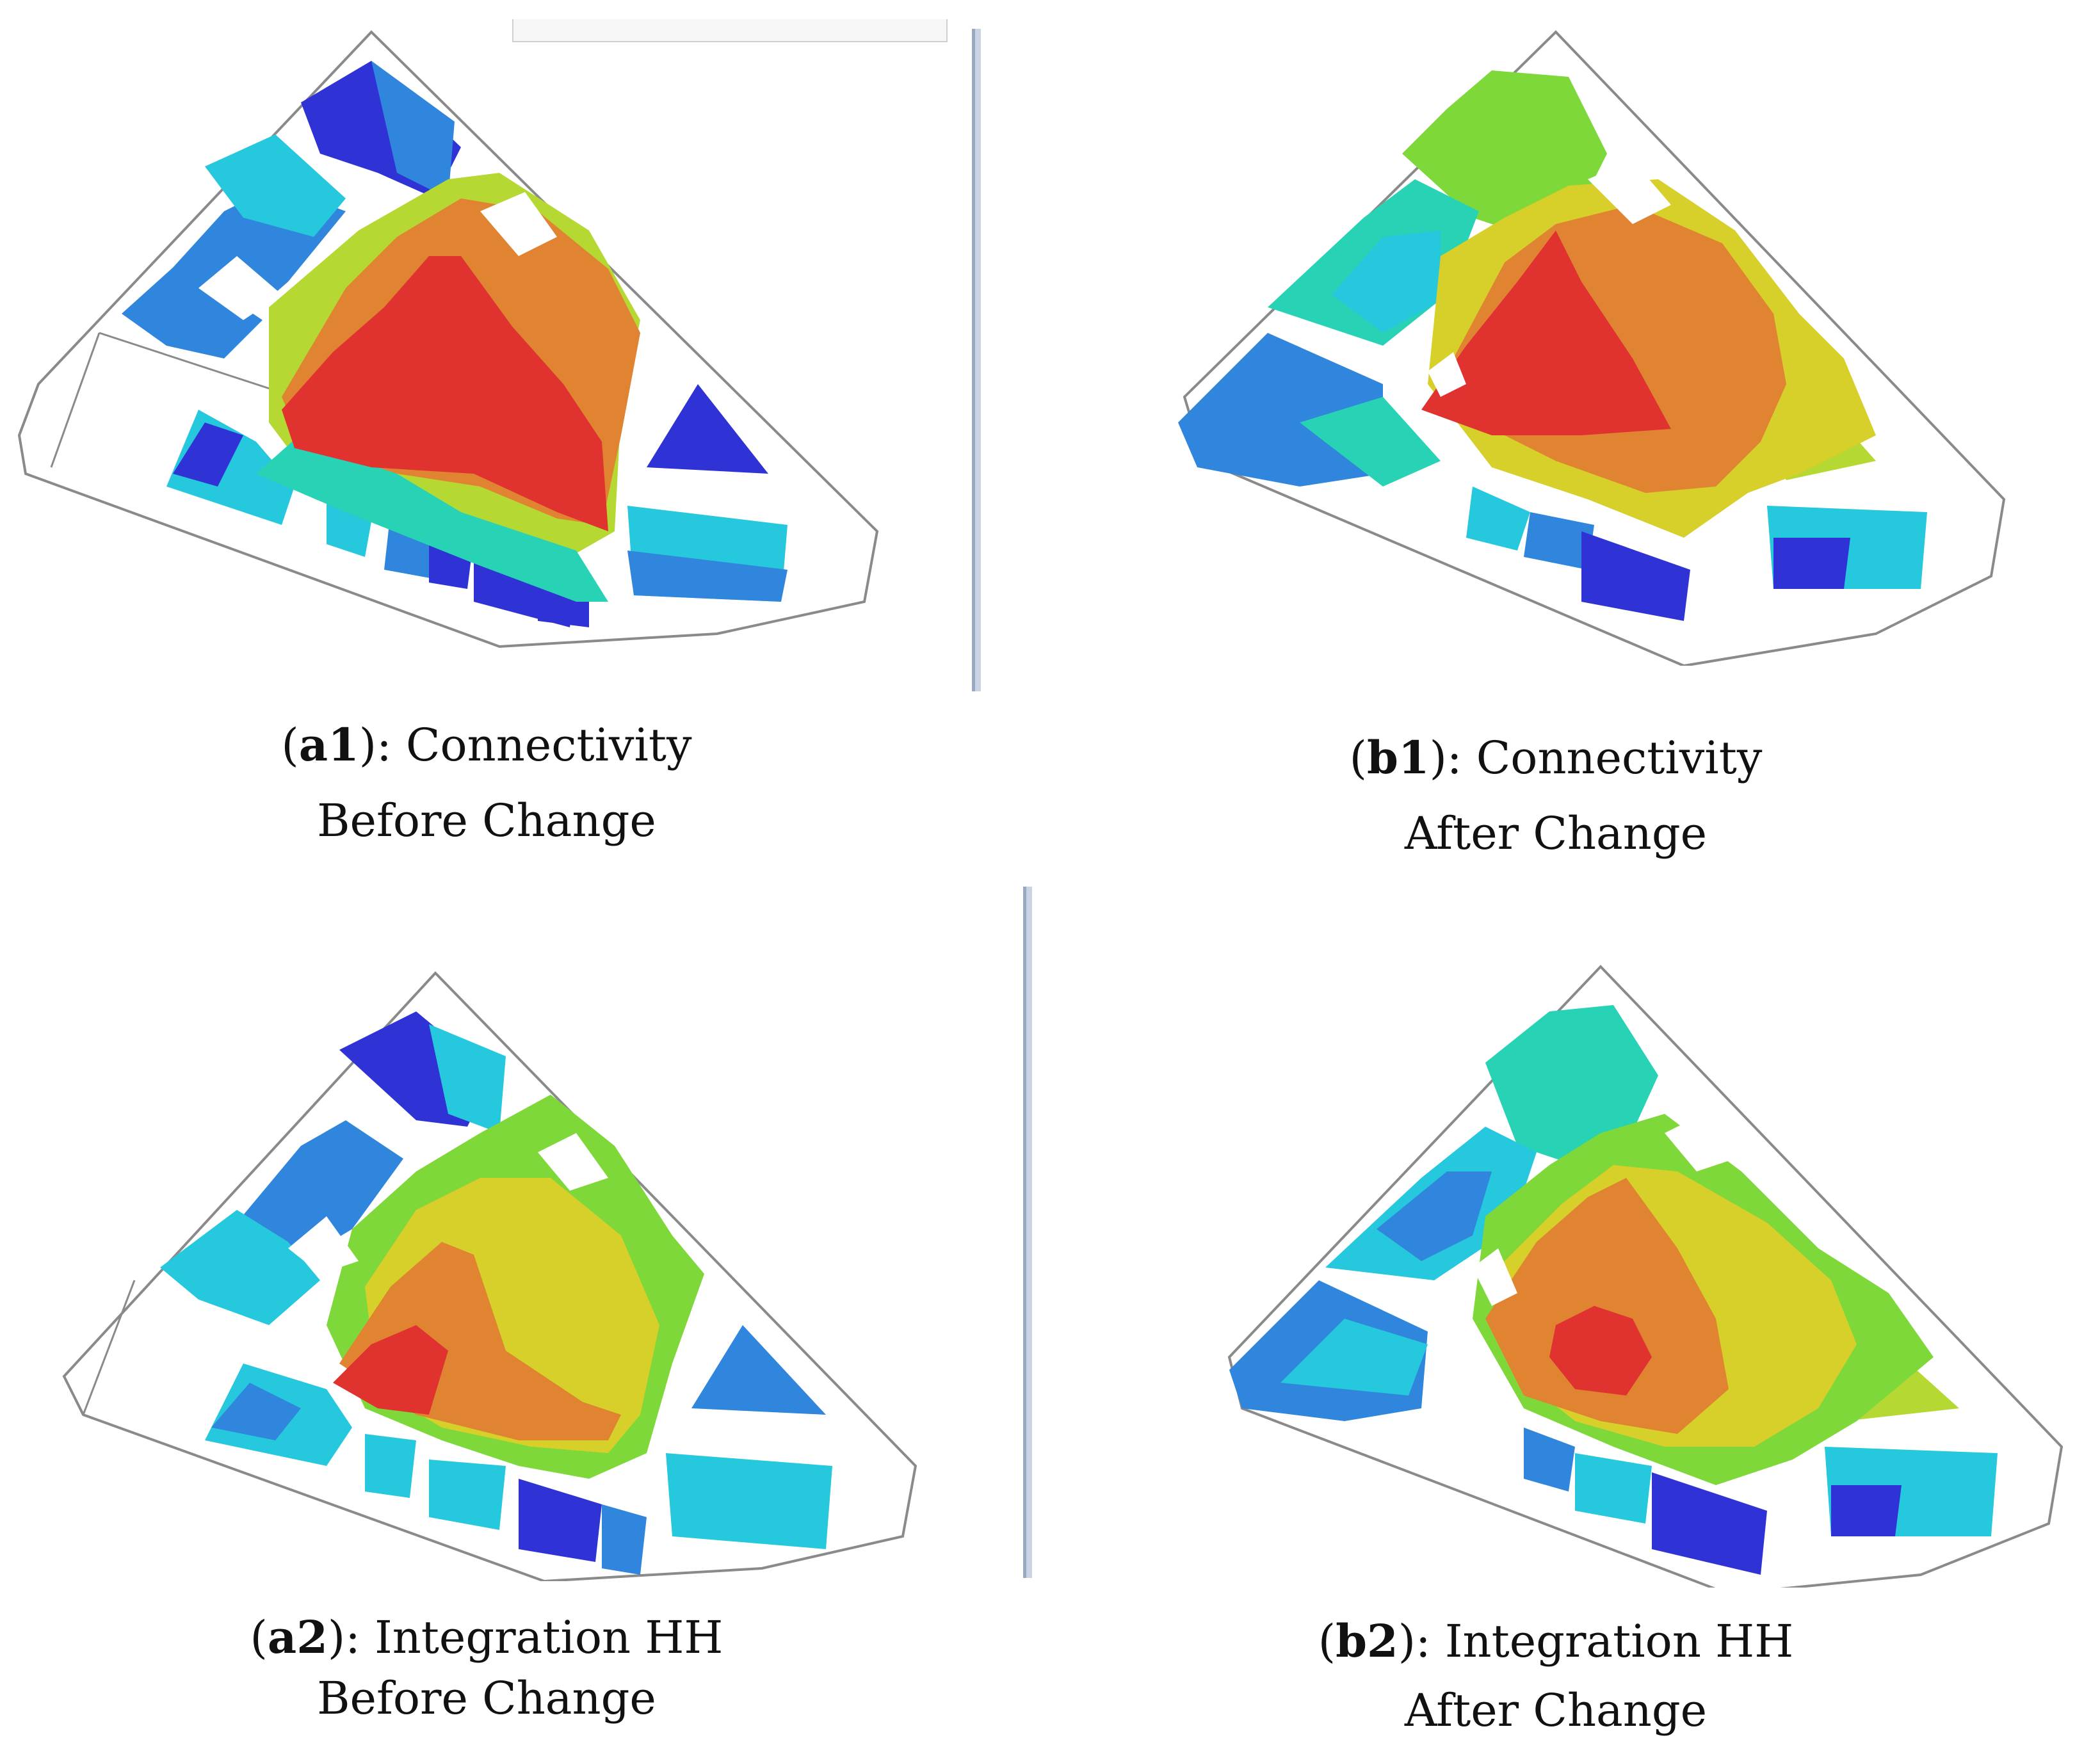 The height and width of the screenshot is (1754, 2100). Describe the element at coordinates (1370, 442) in the screenshot. I see `block-sw-teal` at that location.